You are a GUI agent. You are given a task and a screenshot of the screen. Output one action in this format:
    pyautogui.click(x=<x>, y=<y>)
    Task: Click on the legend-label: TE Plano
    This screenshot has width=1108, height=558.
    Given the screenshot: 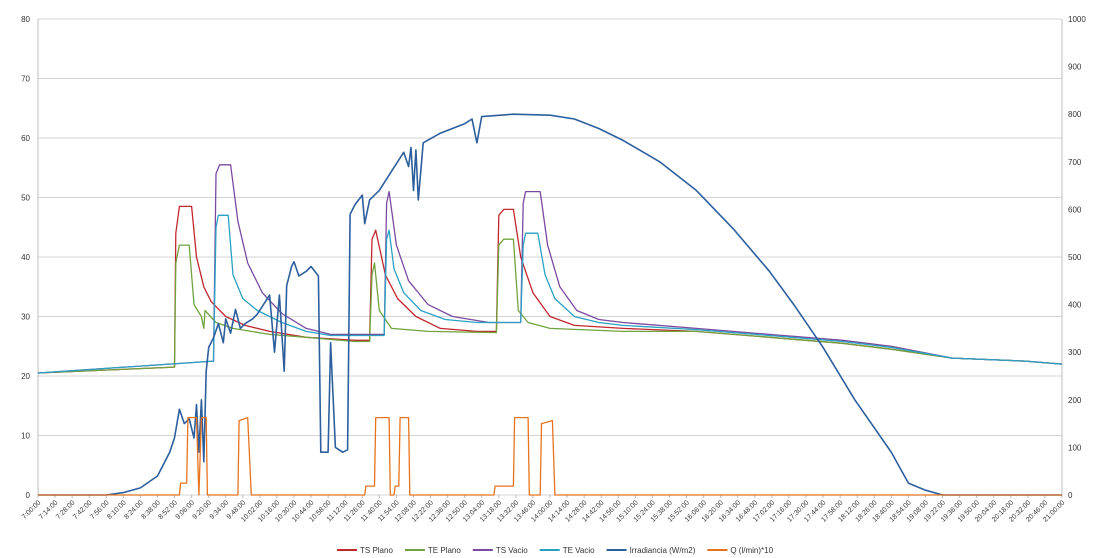 What is the action you would take?
    pyautogui.click(x=444, y=550)
    